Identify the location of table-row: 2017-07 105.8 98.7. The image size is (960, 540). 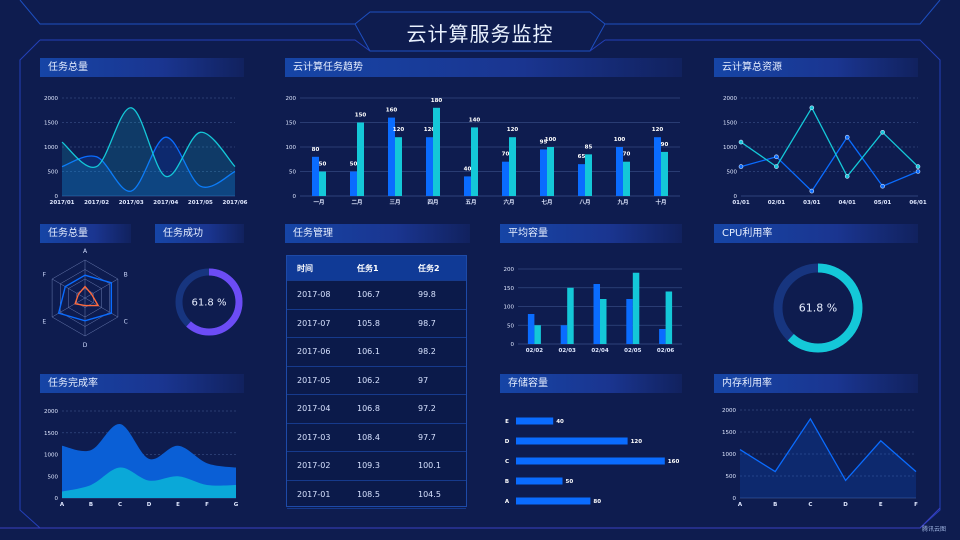
(376, 324).